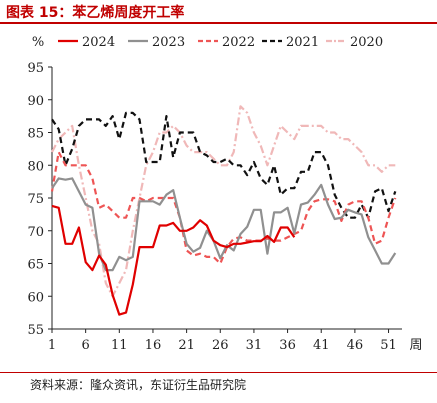  Describe the element at coordinates (95, 13) in the screenshot. I see `figure-title: 图表 15：苯乙烯周度开工率` at that location.